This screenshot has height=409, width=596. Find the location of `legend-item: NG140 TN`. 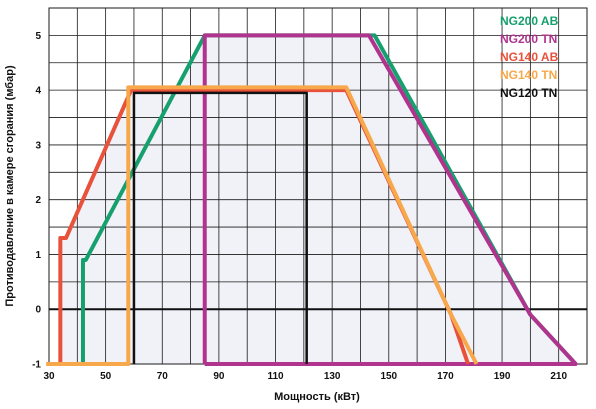

legend-item: NG140 TN is located at coordinates (528, 75).